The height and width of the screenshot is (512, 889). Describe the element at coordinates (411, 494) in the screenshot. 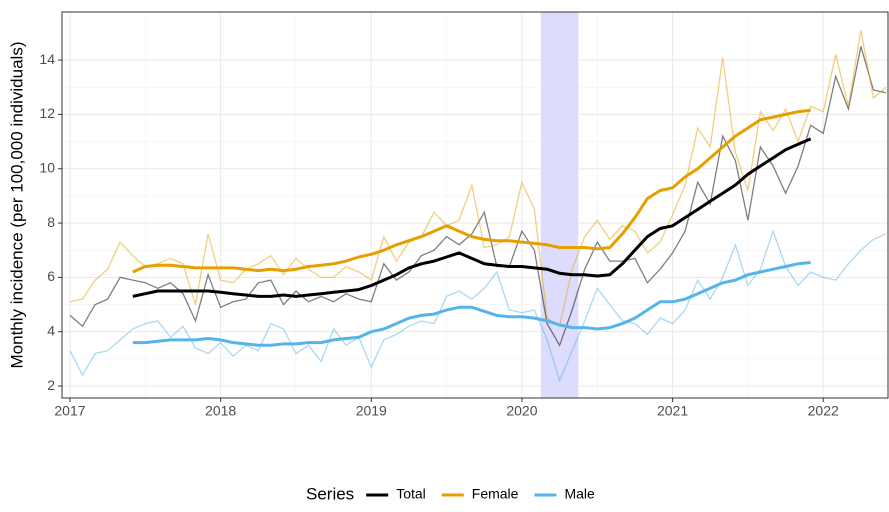

I see `legend-label: Total` at that location.